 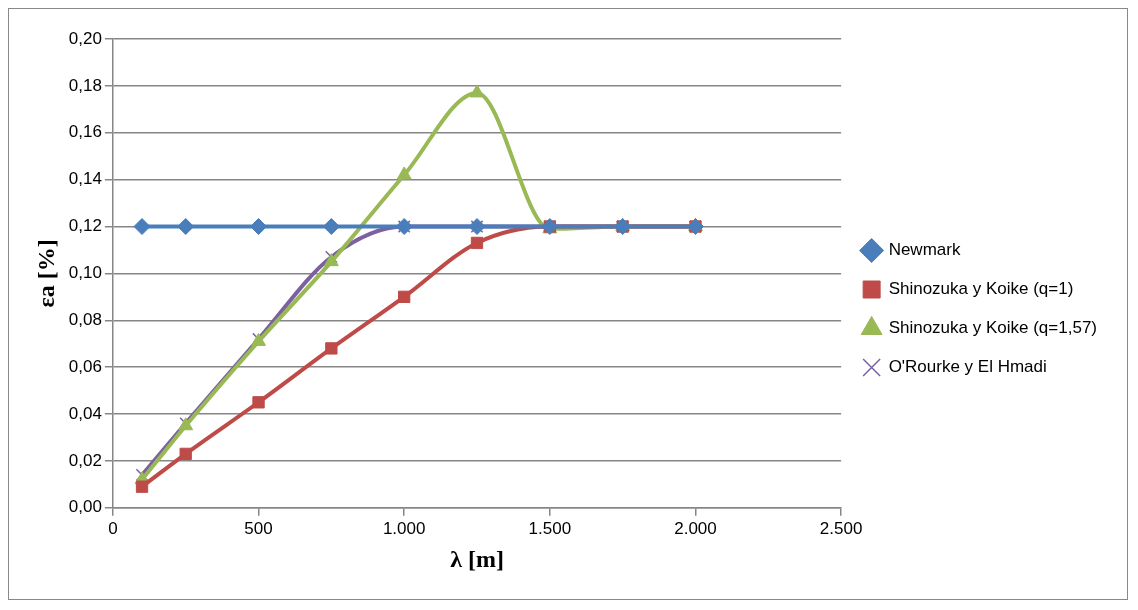 I want to click on y-tick-label: 0,02, so click(x=85, y=460).